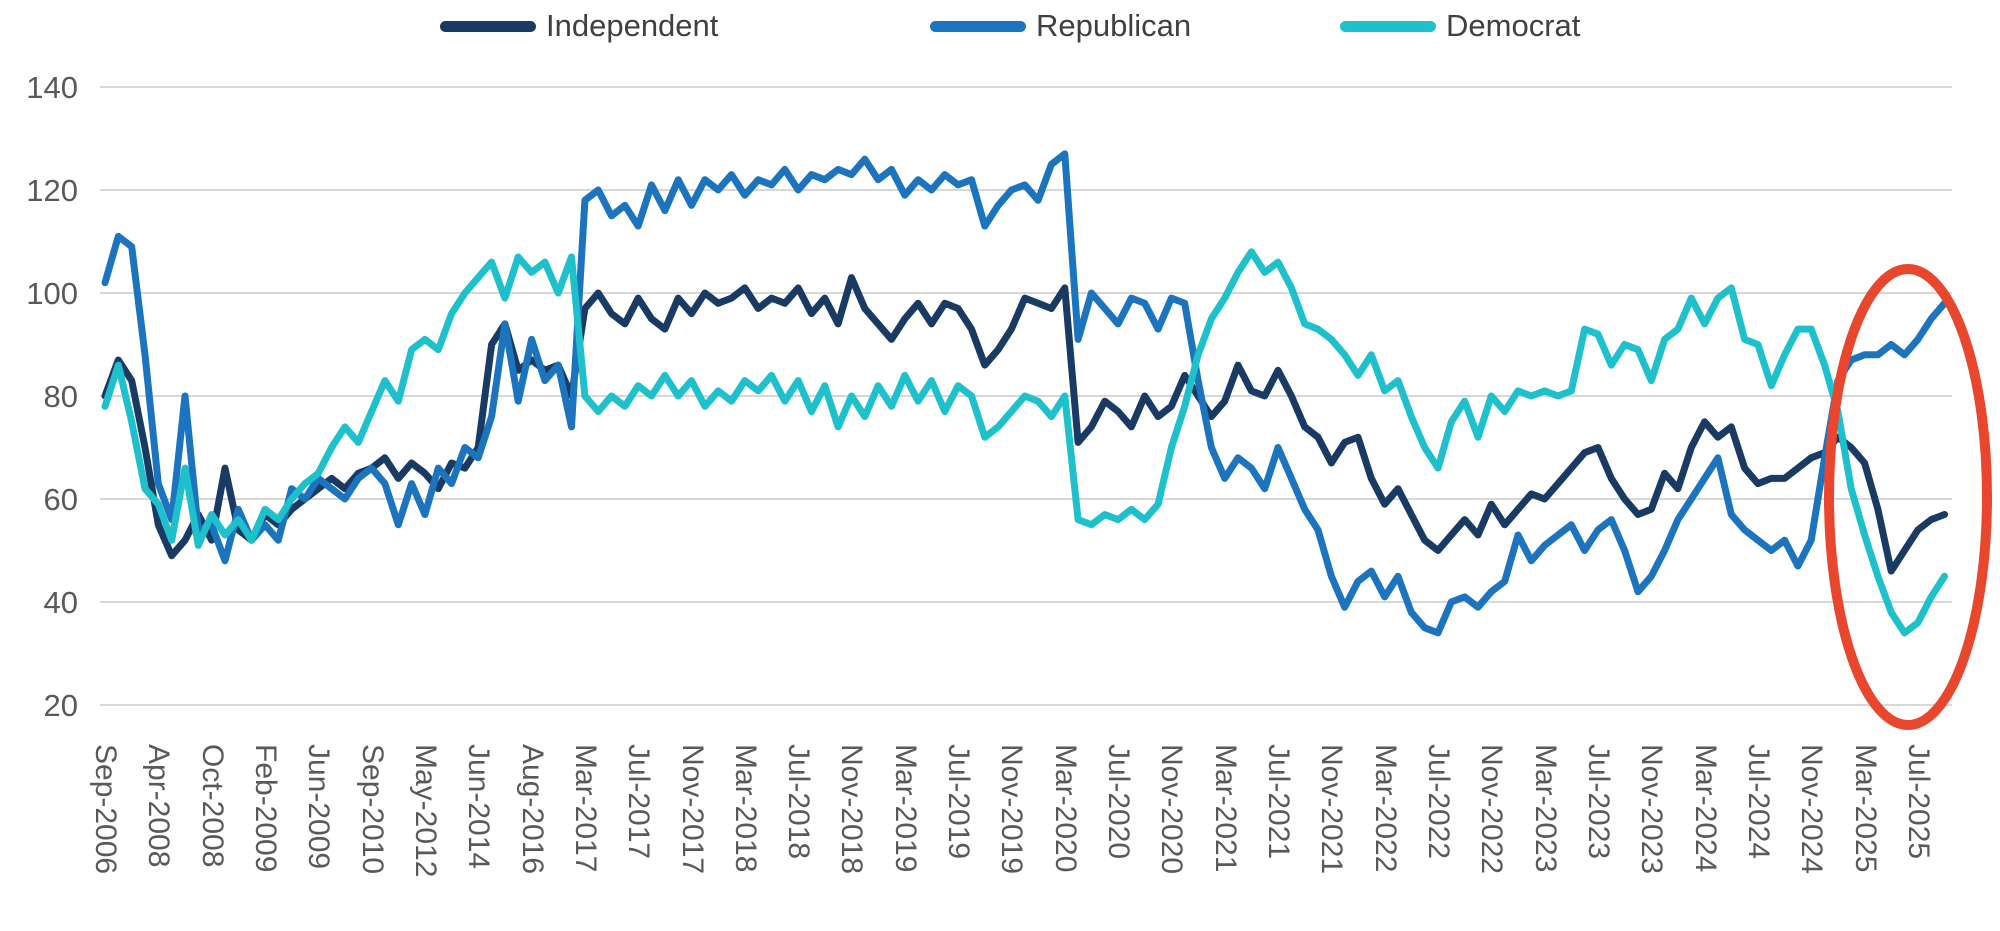 The height and width of the screenshot is (931, 2000). What do you see at coordinates (60, 499) in the screenshot?
I see `y-axis-label: 60` at bounding box center [60, 499].